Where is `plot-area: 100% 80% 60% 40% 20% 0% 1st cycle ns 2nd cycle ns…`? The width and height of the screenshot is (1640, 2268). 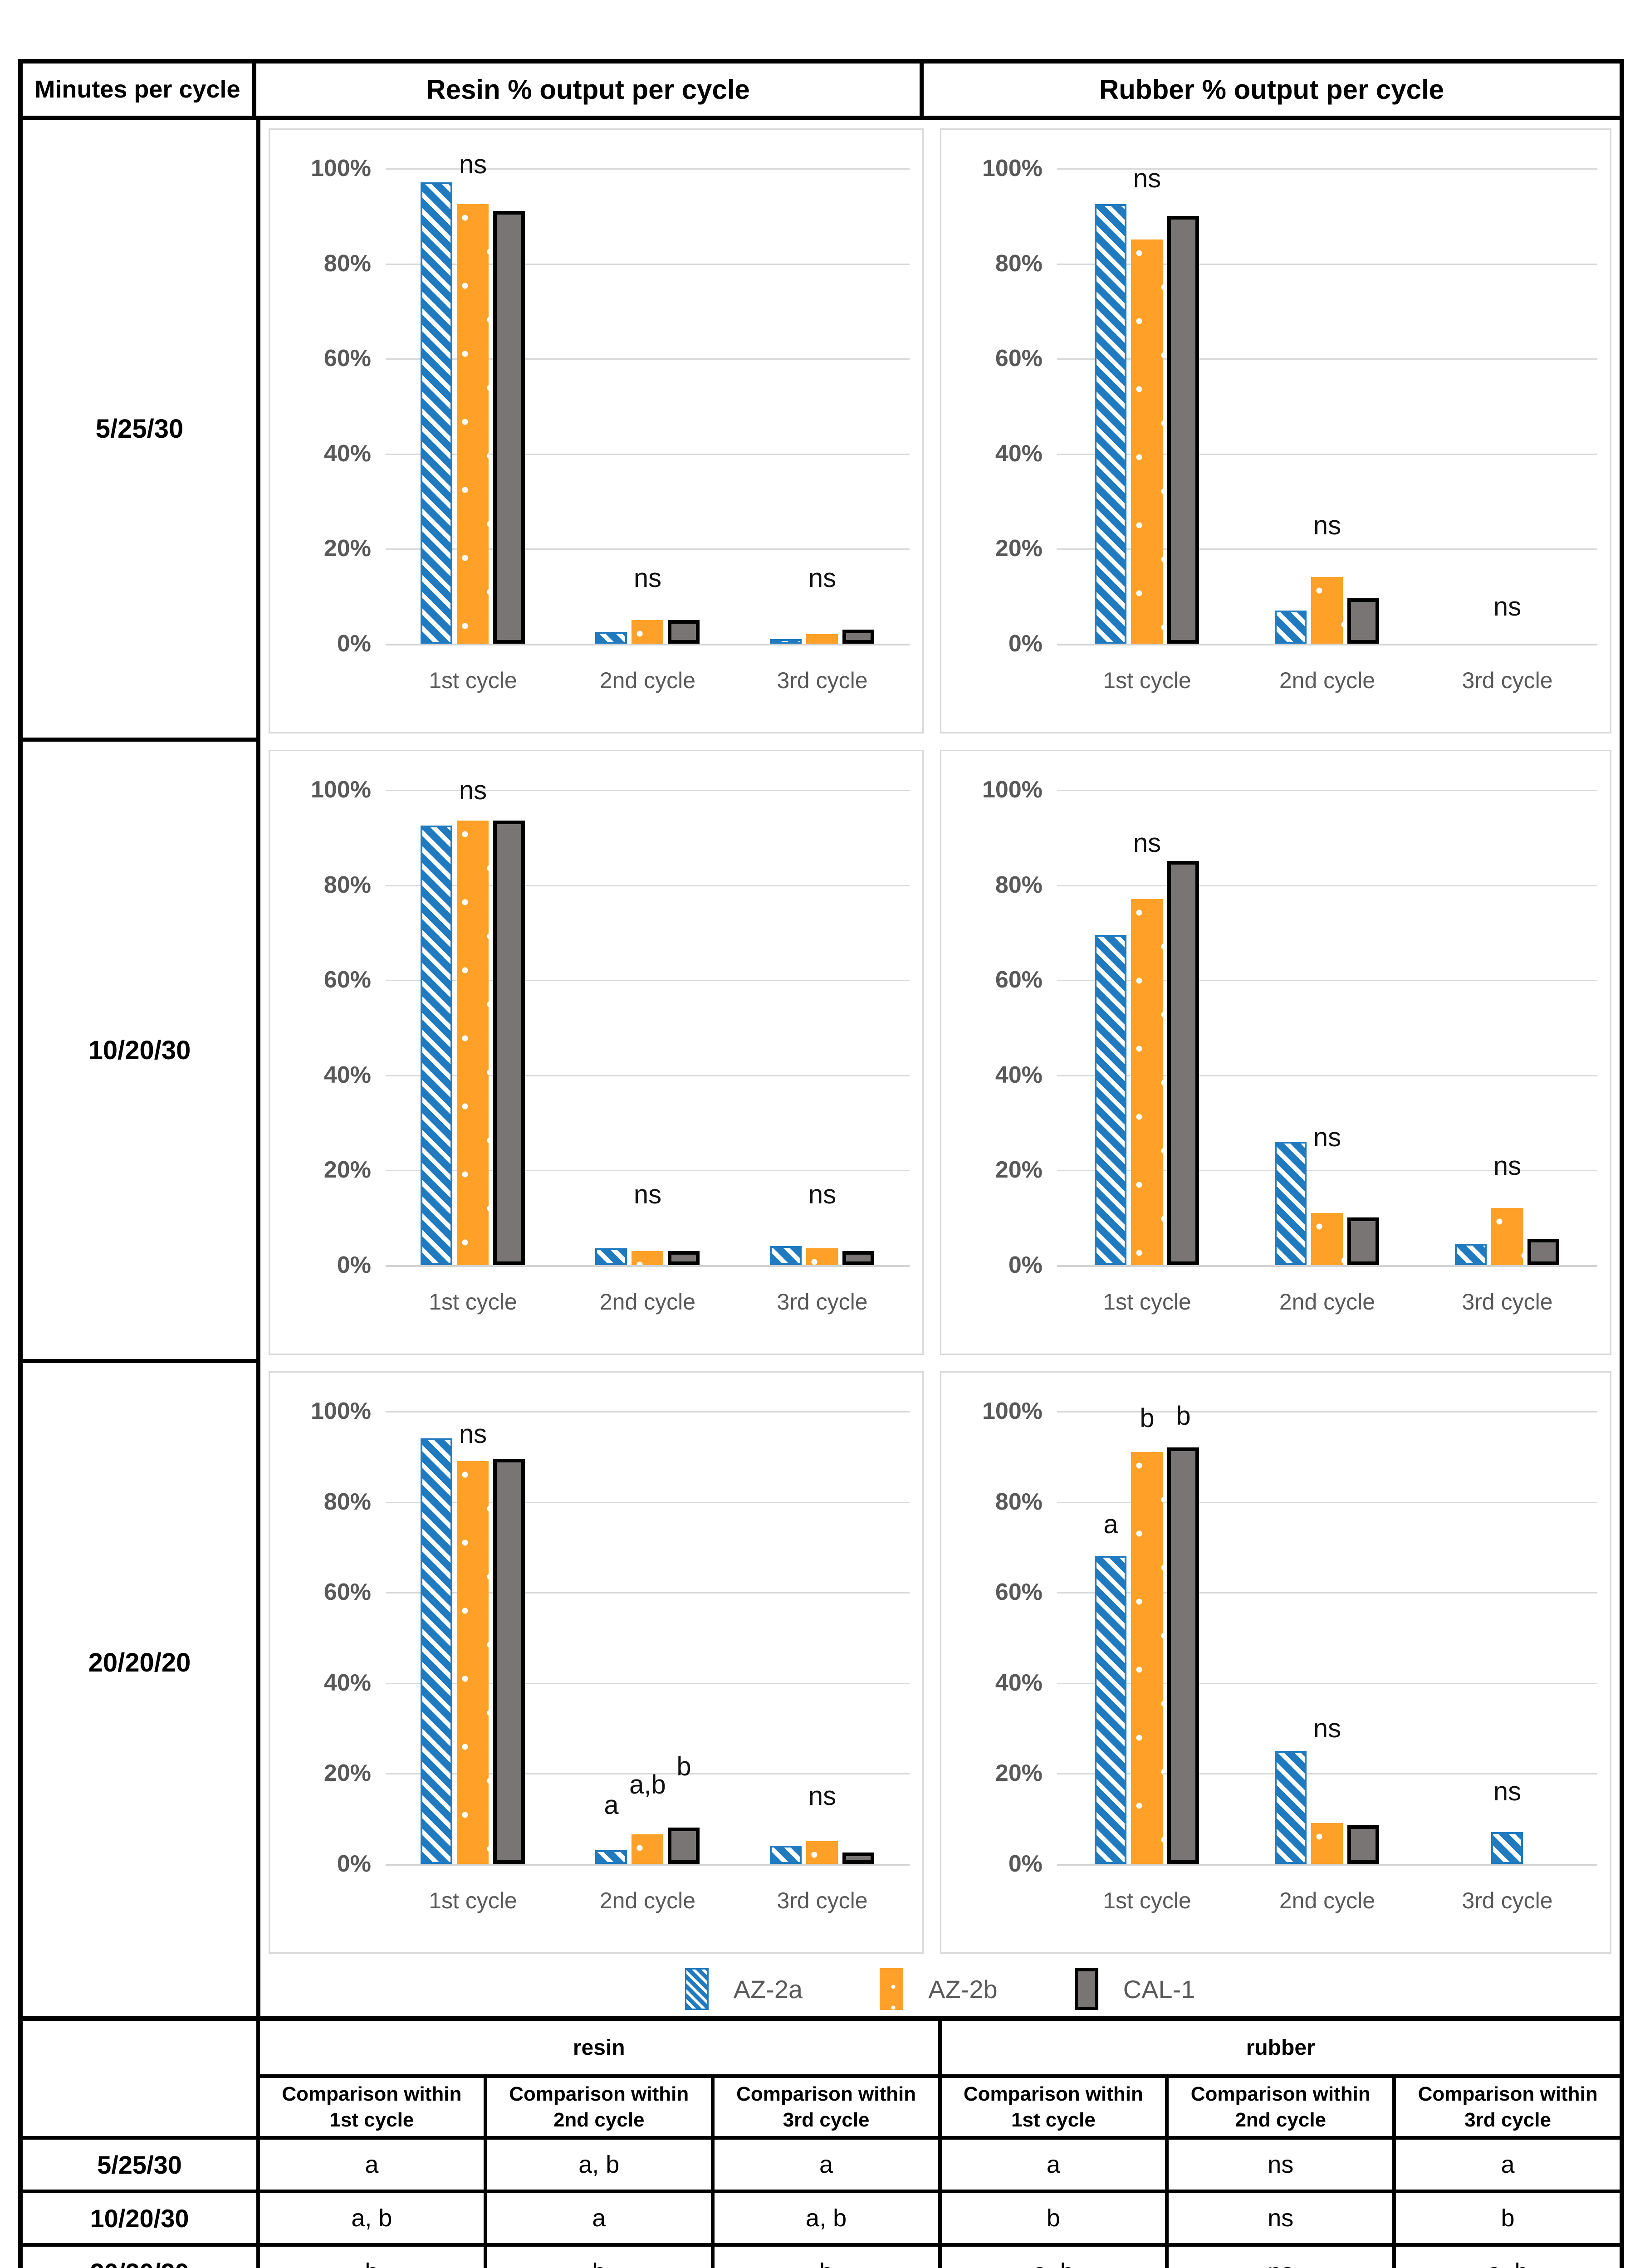 plot-area: 100% 80% 60% 40% 20% 0% 1st cycle ns 2nd cycle ns… is located at coordinates (1289, 424).